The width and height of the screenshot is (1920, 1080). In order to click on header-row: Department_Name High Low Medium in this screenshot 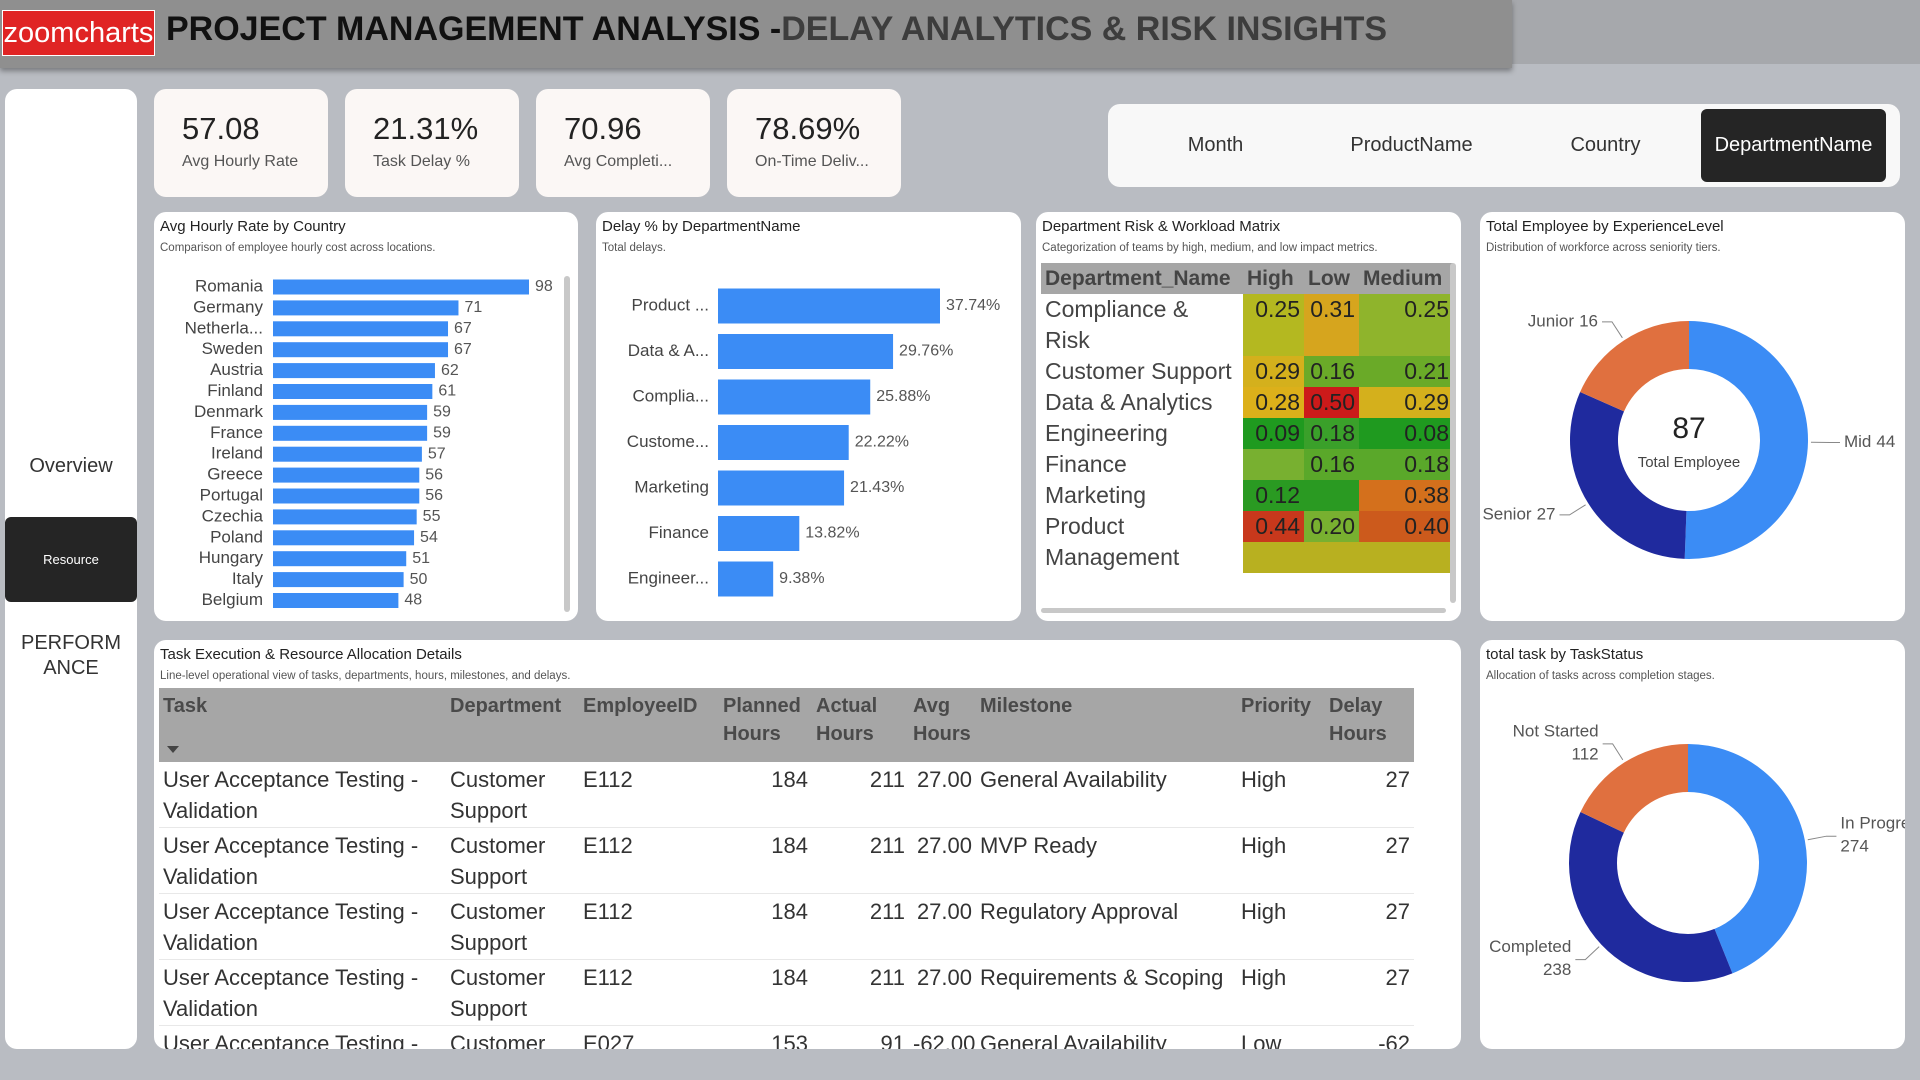, I will do `click(1247, 278)`.